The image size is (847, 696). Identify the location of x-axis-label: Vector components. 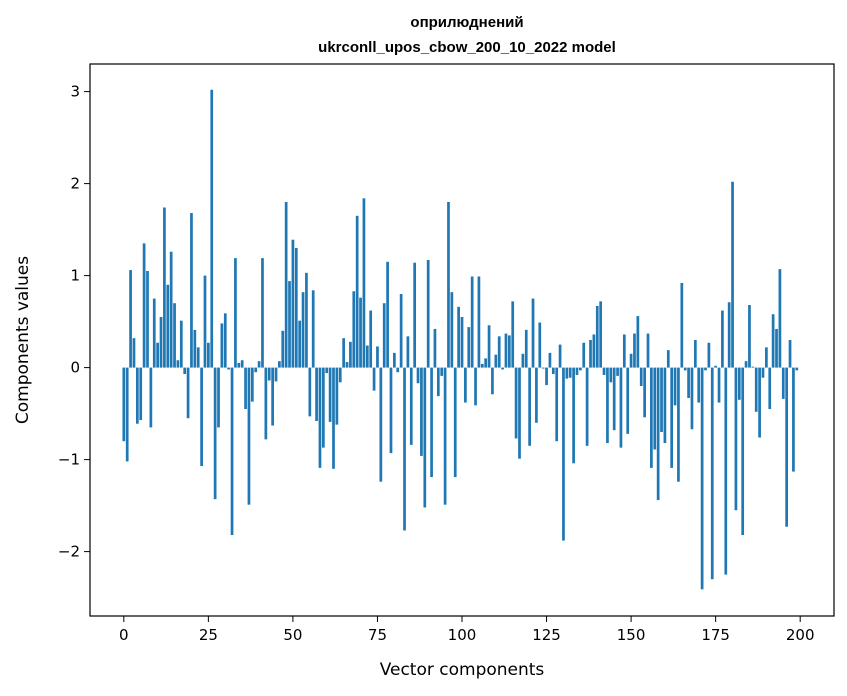
(462, 670).